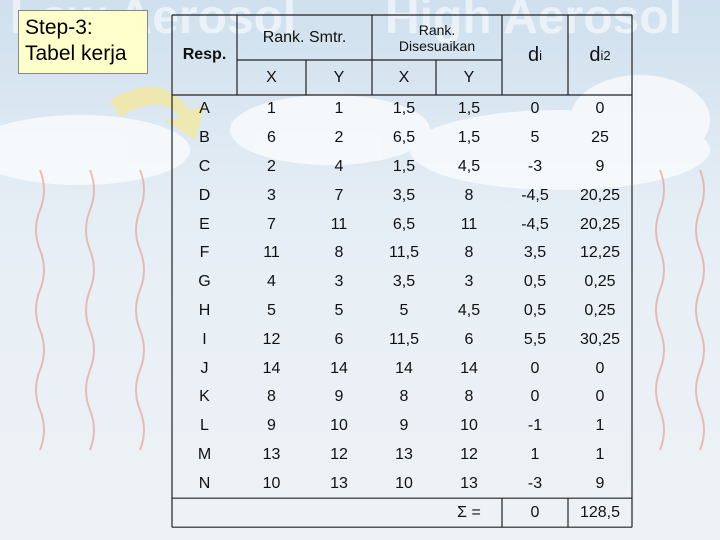 Image resolution: width=720 pixels, height=540 pixels. I want to click on row-label: K, so click(204, 397).